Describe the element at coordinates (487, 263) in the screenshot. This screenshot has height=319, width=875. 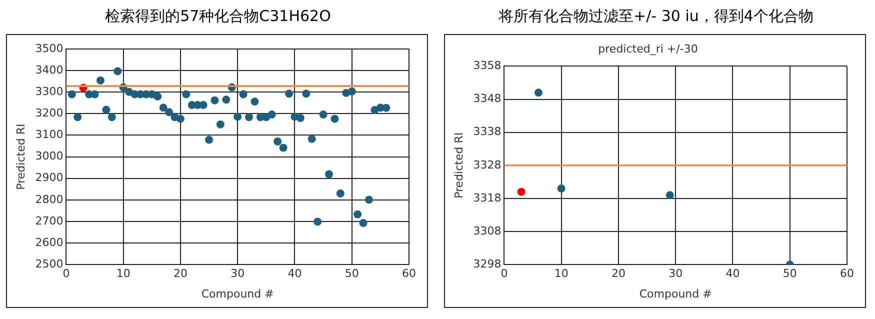
I see `y-tick-label: 3298` at that location.